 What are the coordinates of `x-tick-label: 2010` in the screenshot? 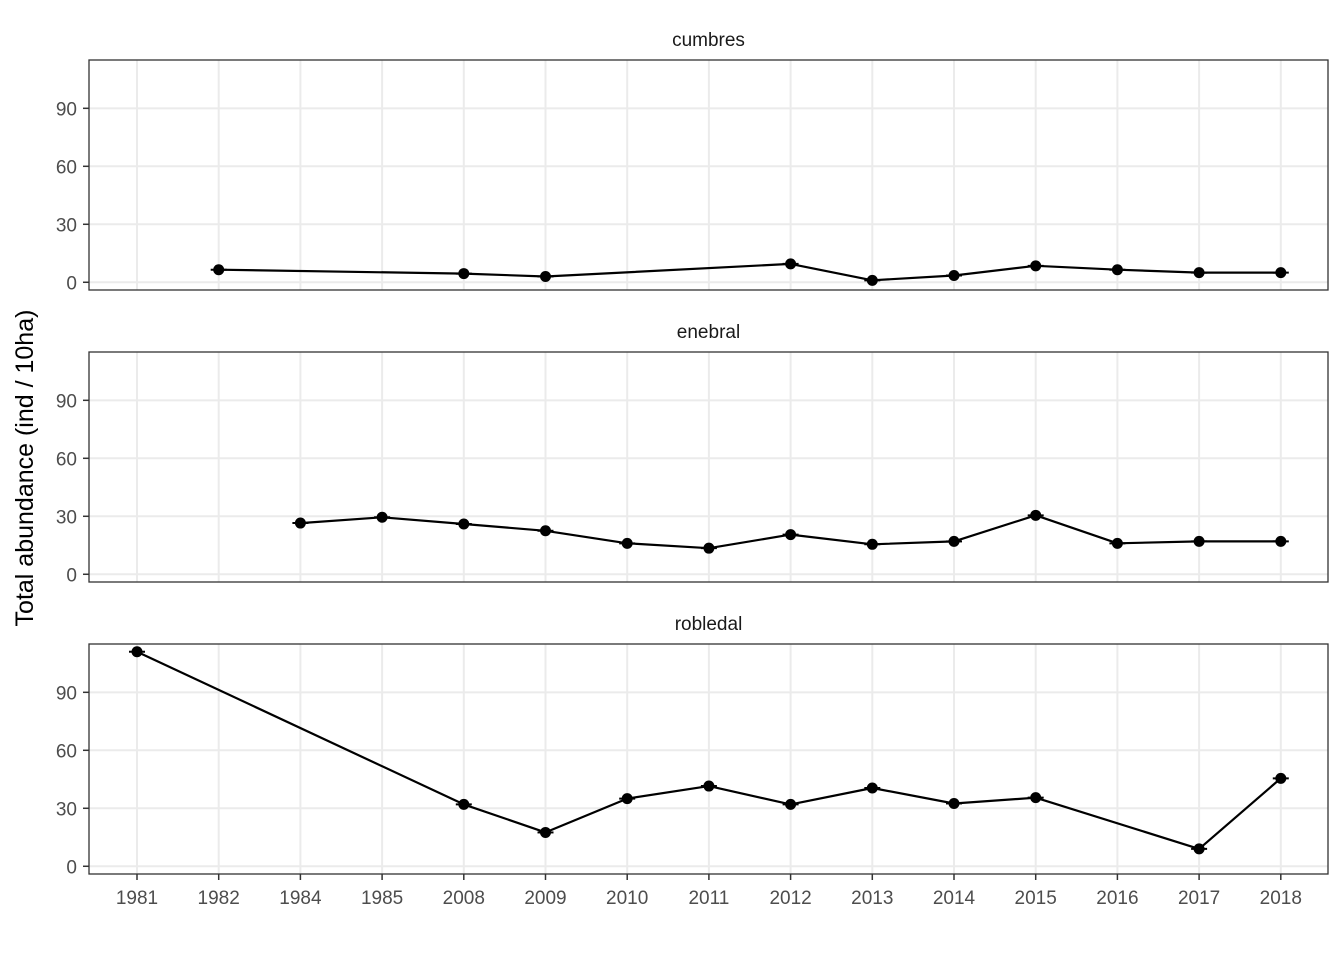 It's located at (627, 898).